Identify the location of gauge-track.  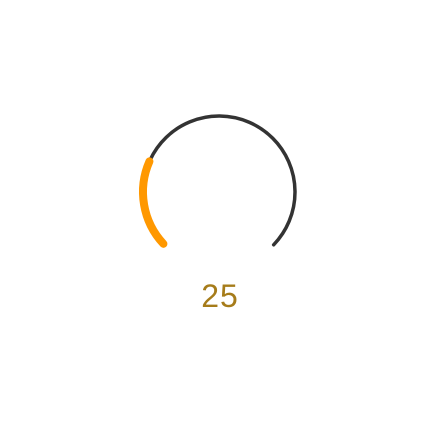
(219, 180).